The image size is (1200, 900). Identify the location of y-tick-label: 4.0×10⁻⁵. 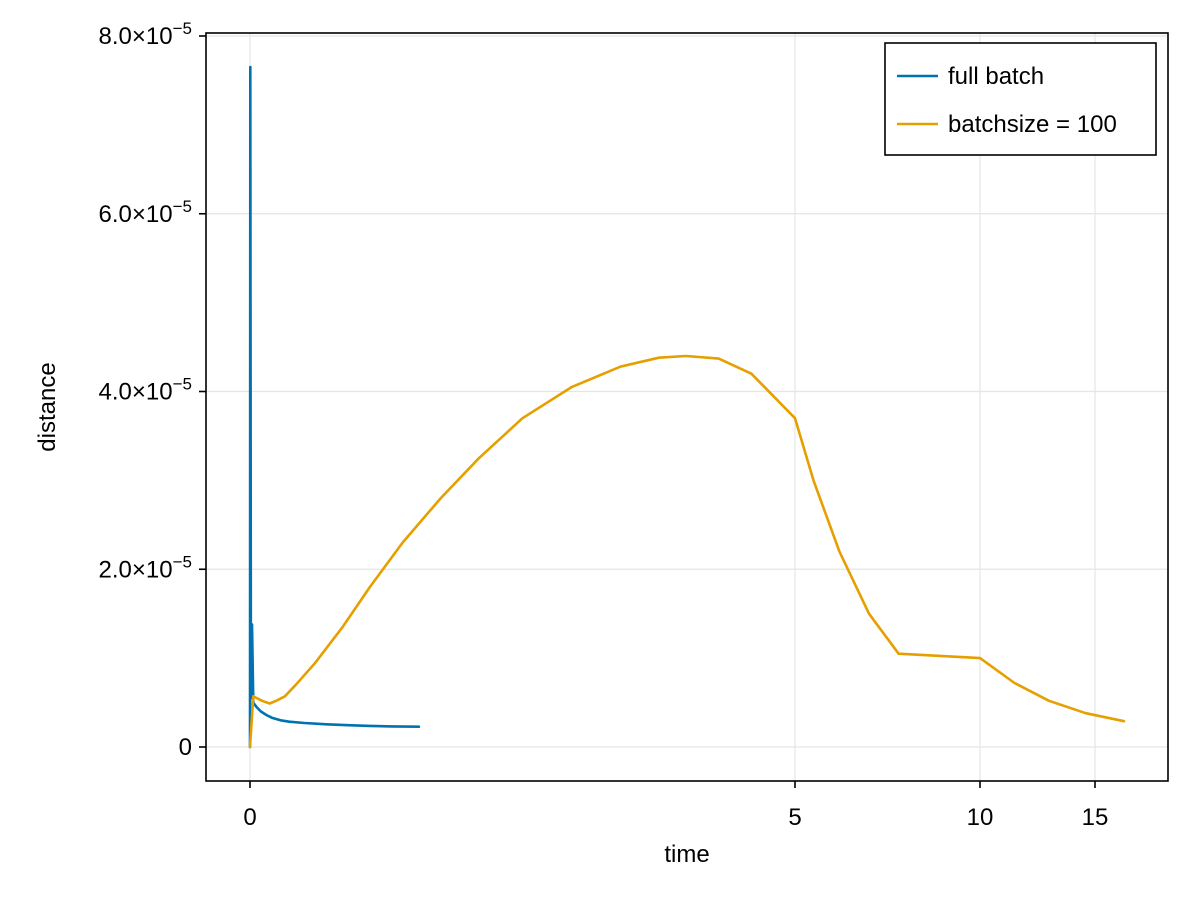
(145, 390).